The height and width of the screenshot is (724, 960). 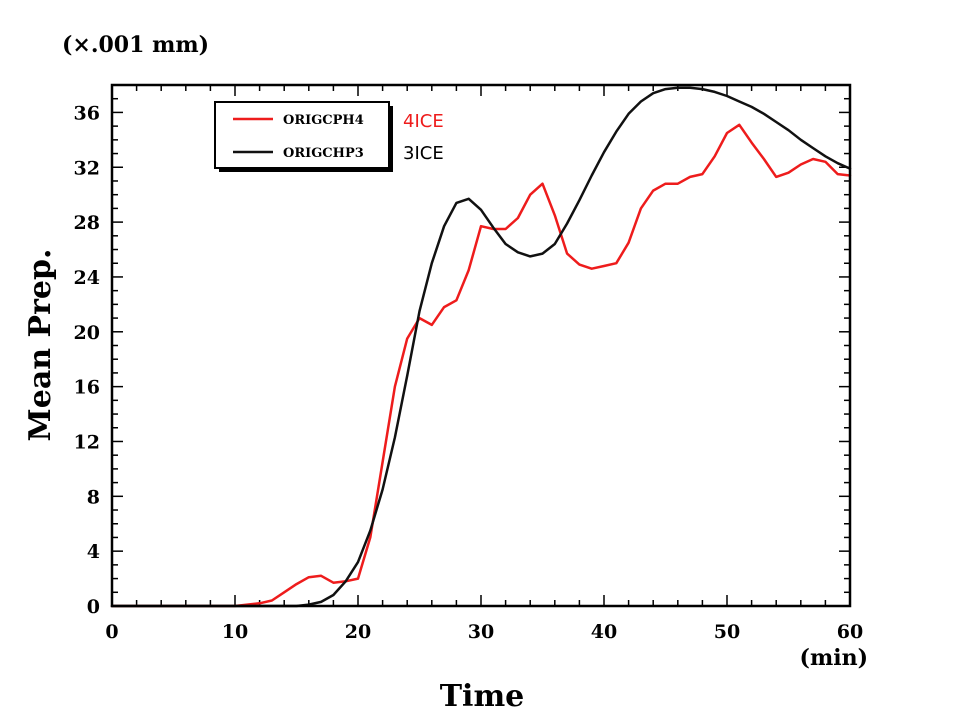 I want to click on y-tick-label: 36, so click(x=87, y=113).